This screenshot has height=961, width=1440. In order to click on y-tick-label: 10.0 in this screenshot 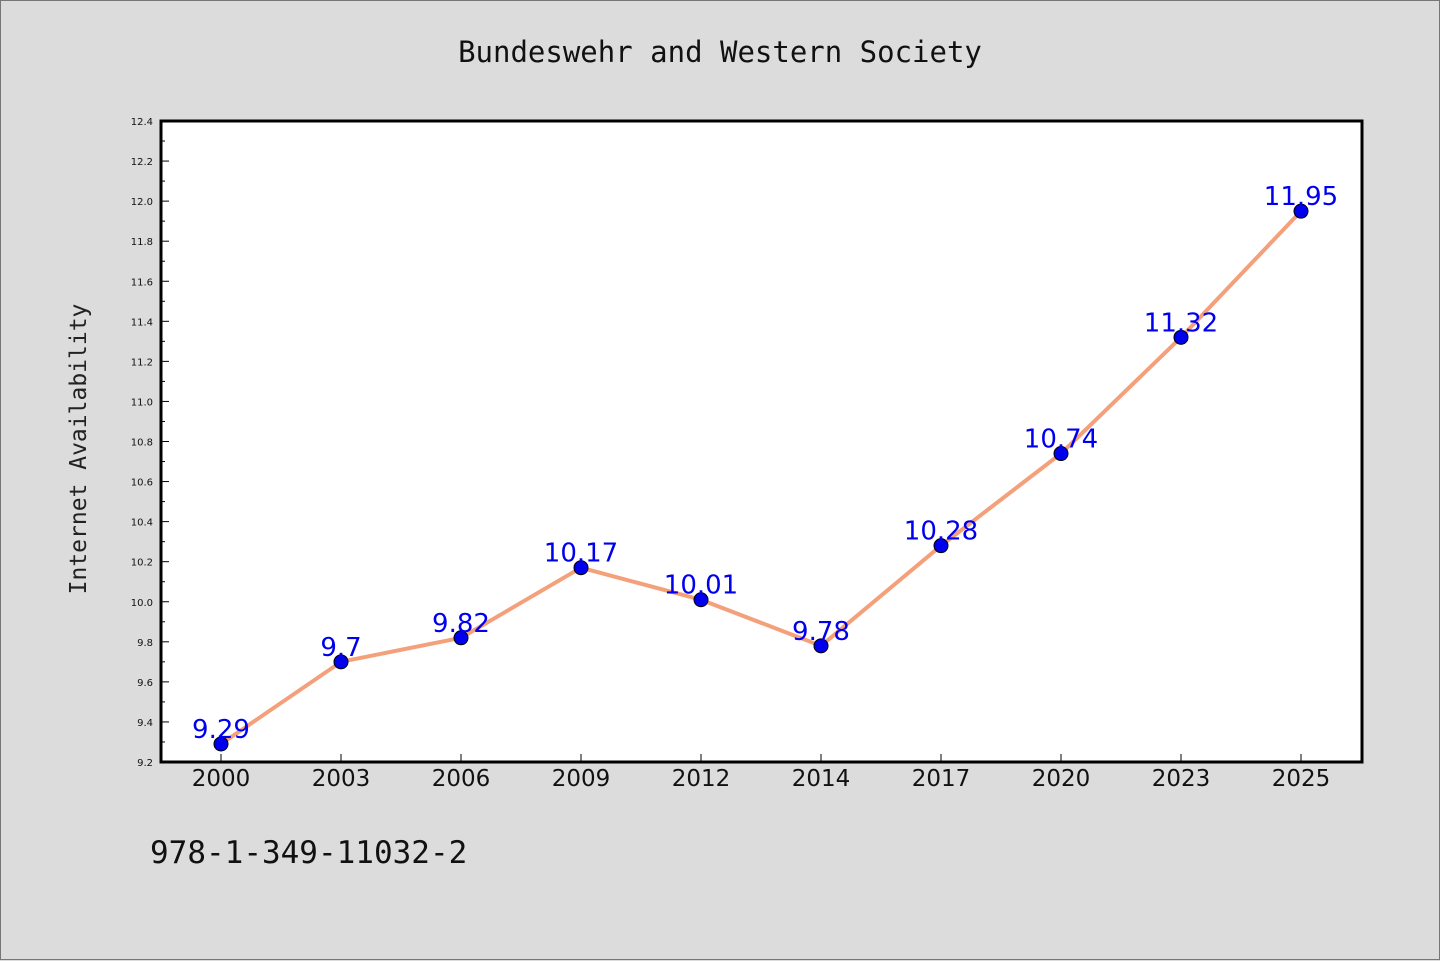, I will do `click(142, 603)`.